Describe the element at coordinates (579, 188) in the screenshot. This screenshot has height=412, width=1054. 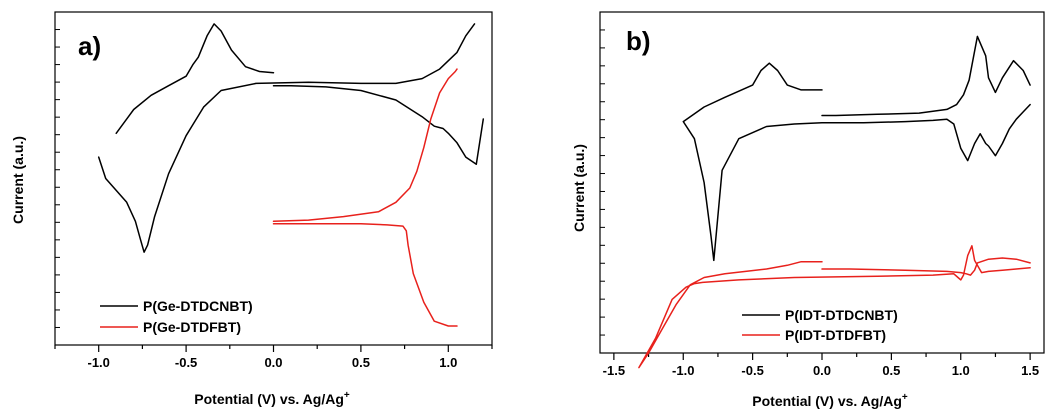
I see `y-axis-title-b: Current (a.u.)` at that location.